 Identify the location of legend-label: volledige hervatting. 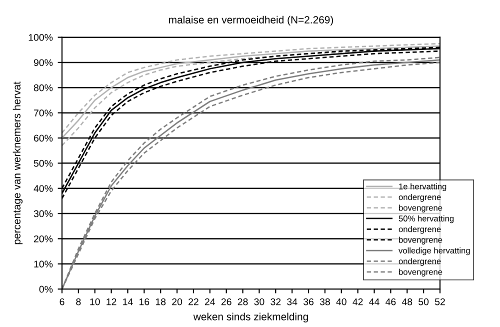
(434, 251).